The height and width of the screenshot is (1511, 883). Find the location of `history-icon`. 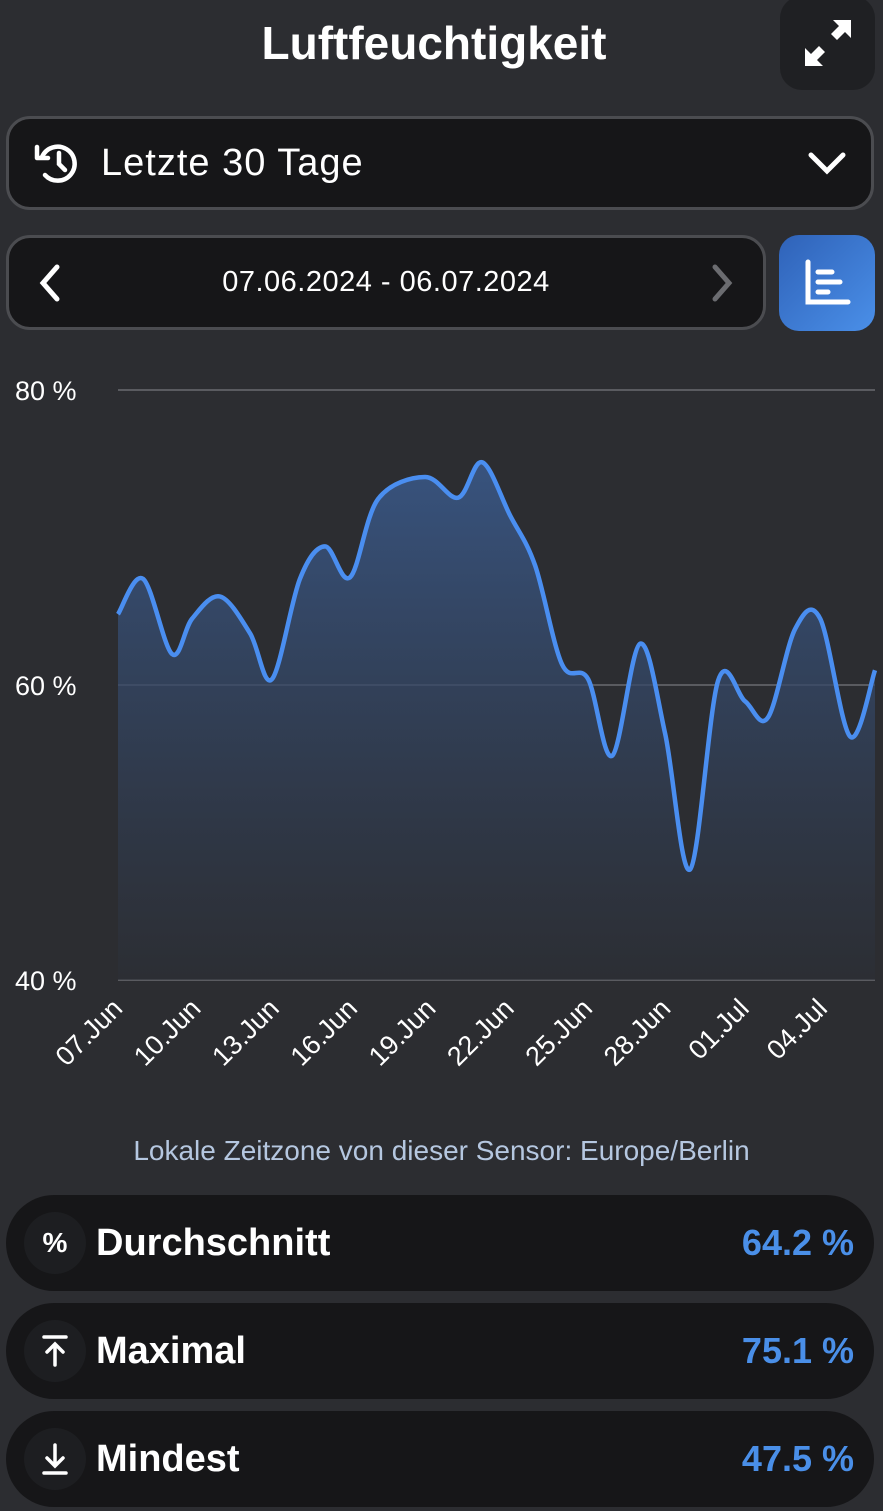

history-icon is located at coordinates (55, 163).